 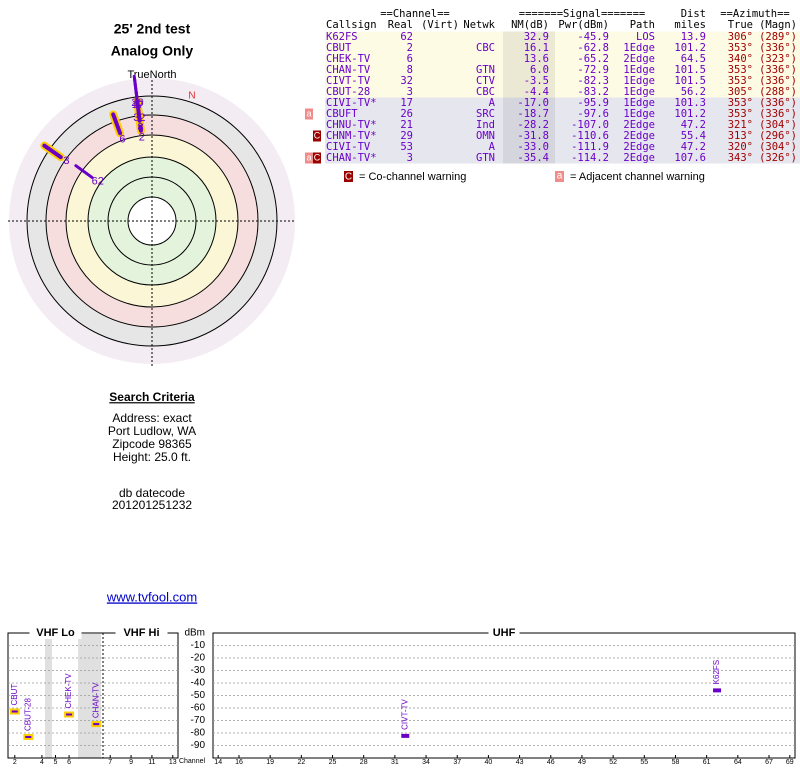 I want to click on table-cell: 321°, so click(x=740, y=125).